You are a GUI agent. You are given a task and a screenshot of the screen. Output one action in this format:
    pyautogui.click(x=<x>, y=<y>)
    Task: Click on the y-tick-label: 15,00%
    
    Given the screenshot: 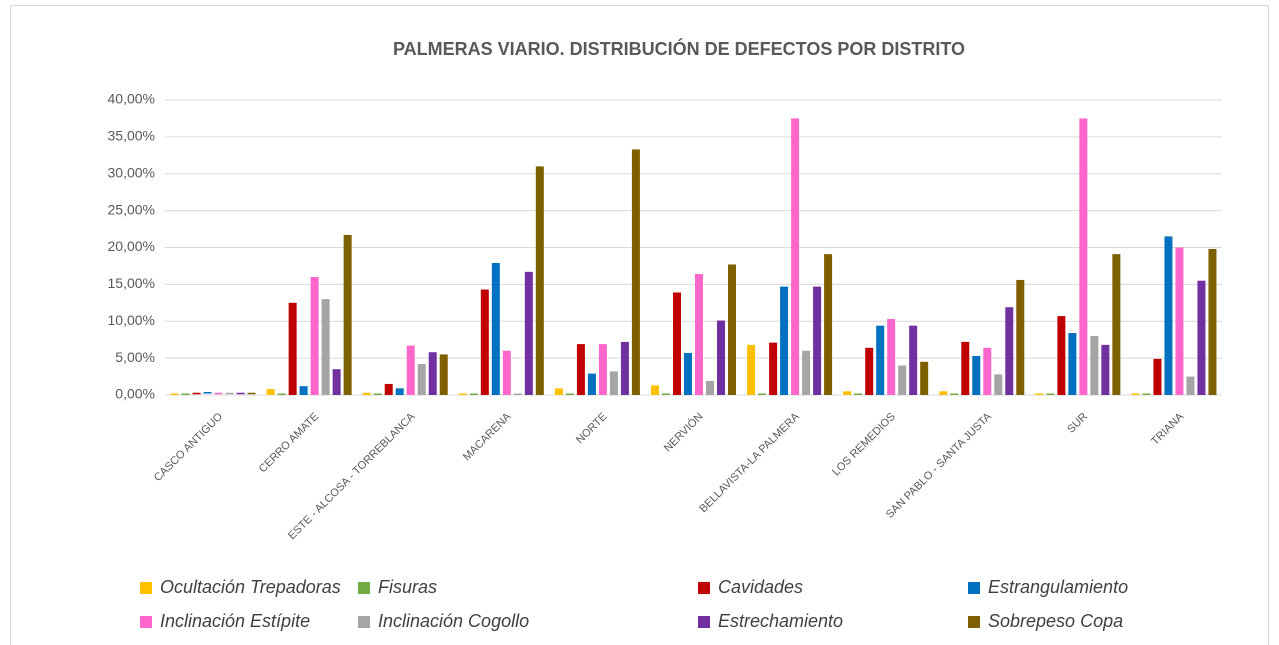 What is the action you would take?
    pyautogui.click(x=131, y=283)
    